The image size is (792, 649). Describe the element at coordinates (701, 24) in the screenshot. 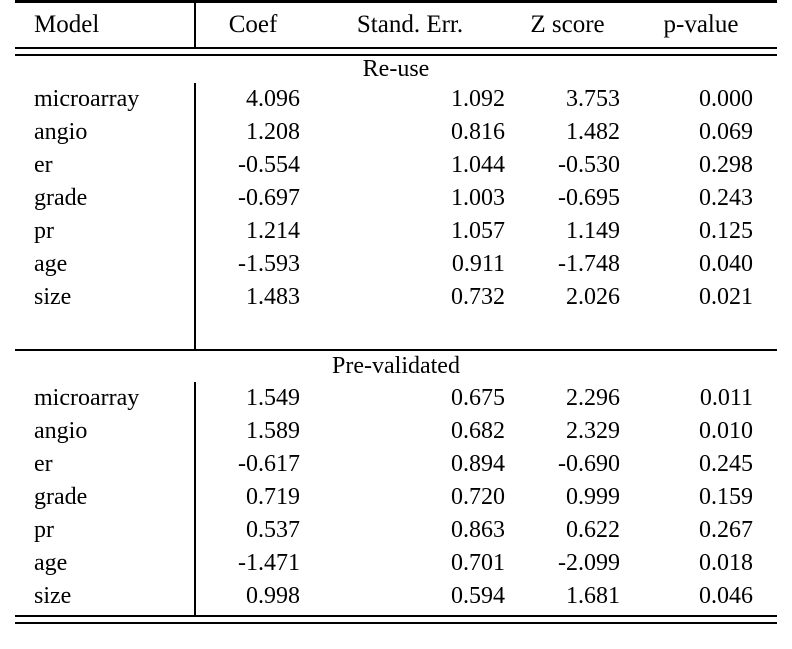

I see `column-header-pvalue: p-value` at that location.